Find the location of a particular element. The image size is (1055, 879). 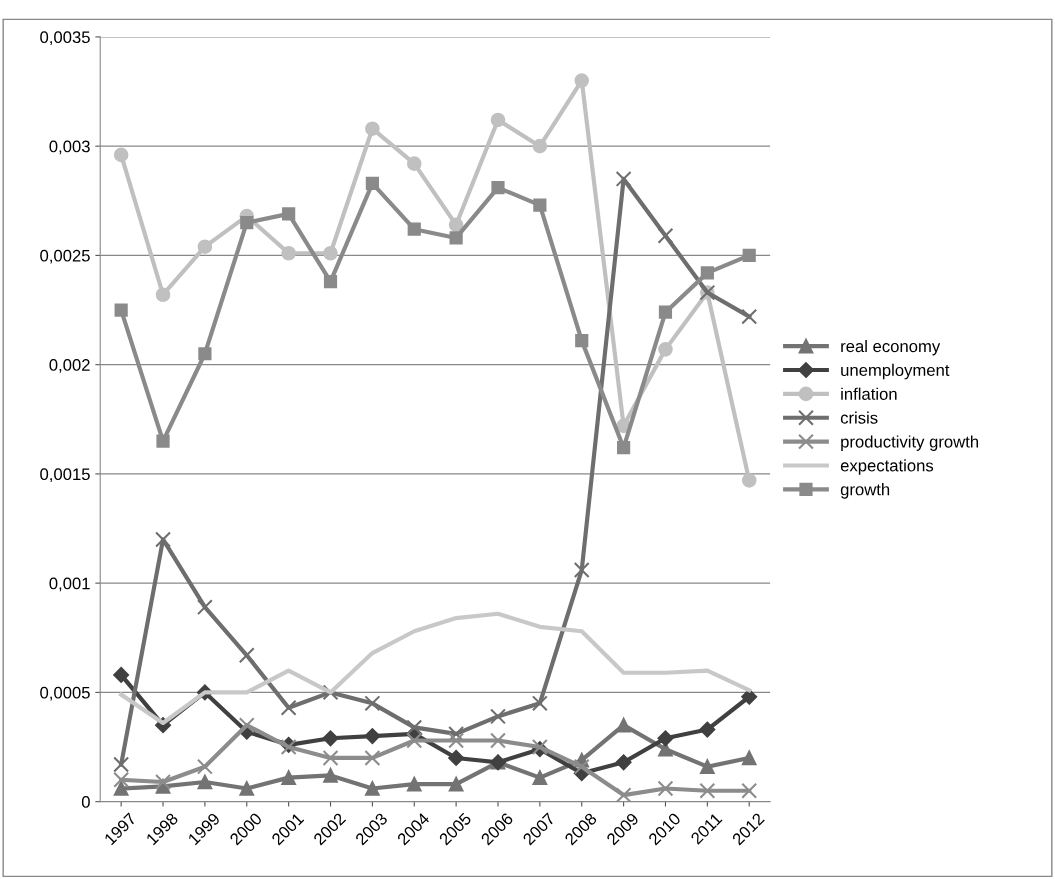

y-tick-label: 0,0005 is located at coordinates (65, 693).